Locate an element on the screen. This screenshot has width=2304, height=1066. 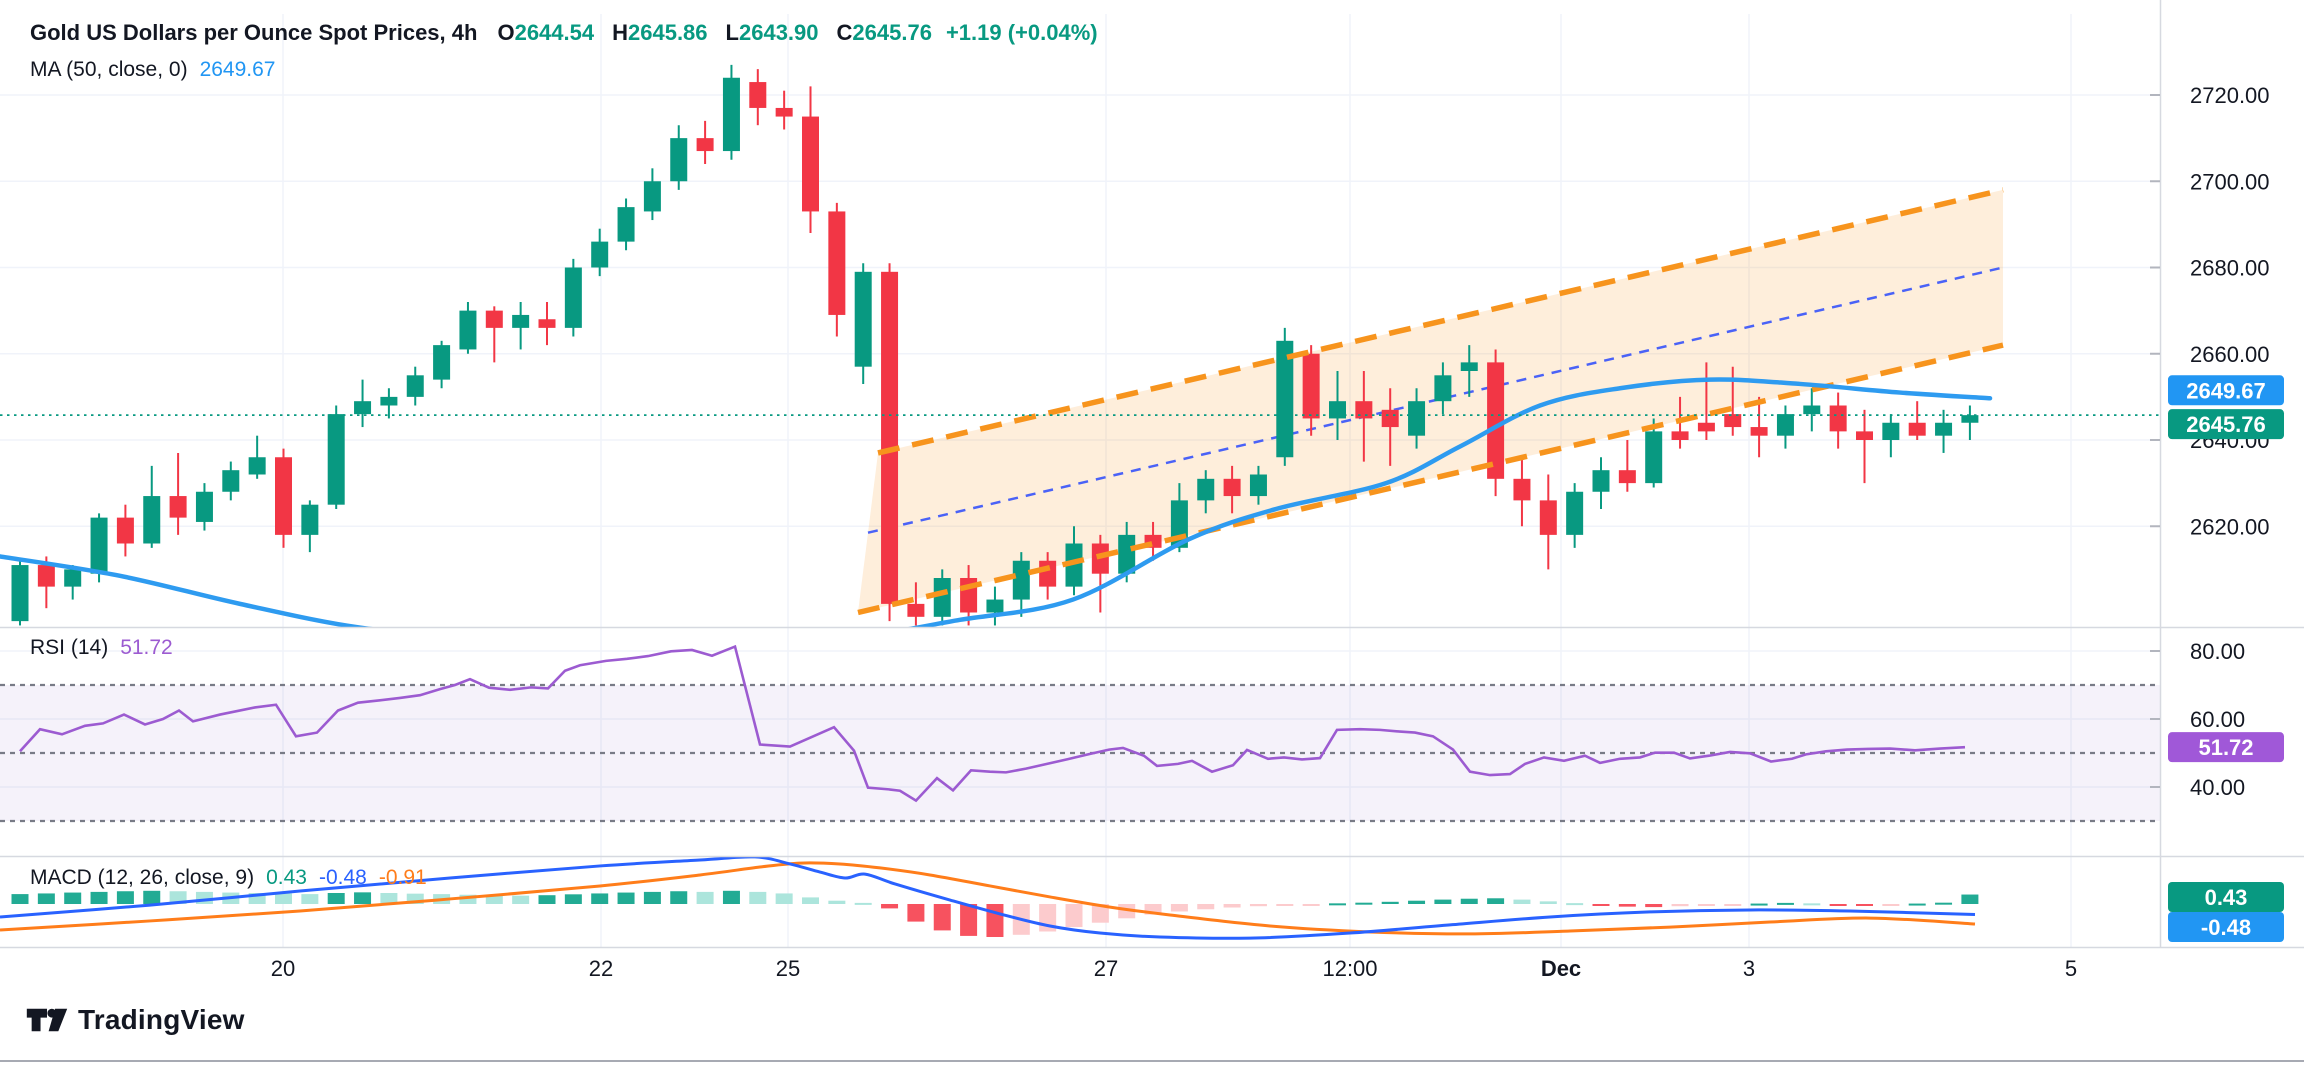
high-label: H is located at coordinates (620, 32).